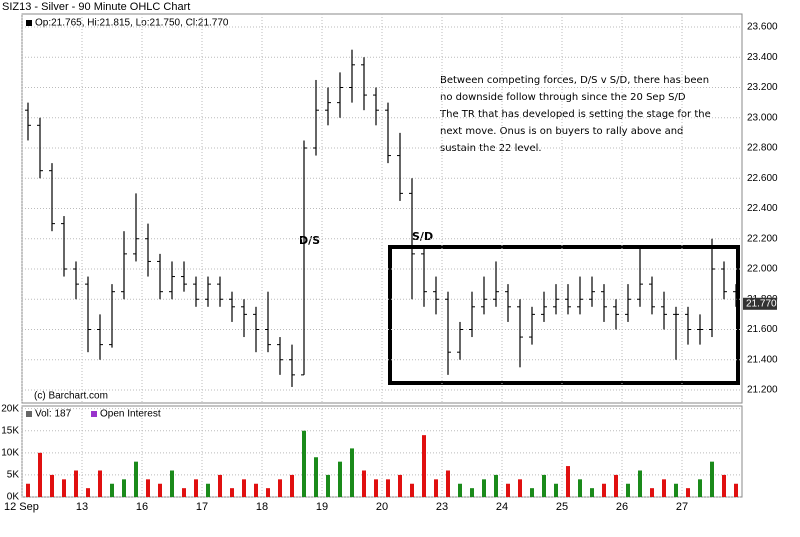  Describe the element at coordinates (762, 87) in the screenshot. I see `y-tick-label: 23.200` at that location.